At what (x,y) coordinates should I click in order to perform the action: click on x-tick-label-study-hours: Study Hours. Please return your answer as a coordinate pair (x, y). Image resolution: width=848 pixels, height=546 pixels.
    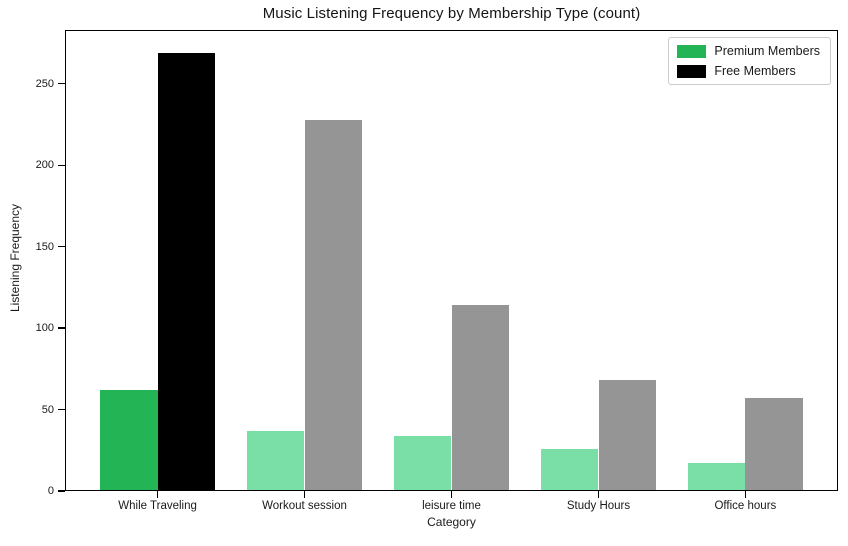
    Looking at the image, I should click on (598, 506).